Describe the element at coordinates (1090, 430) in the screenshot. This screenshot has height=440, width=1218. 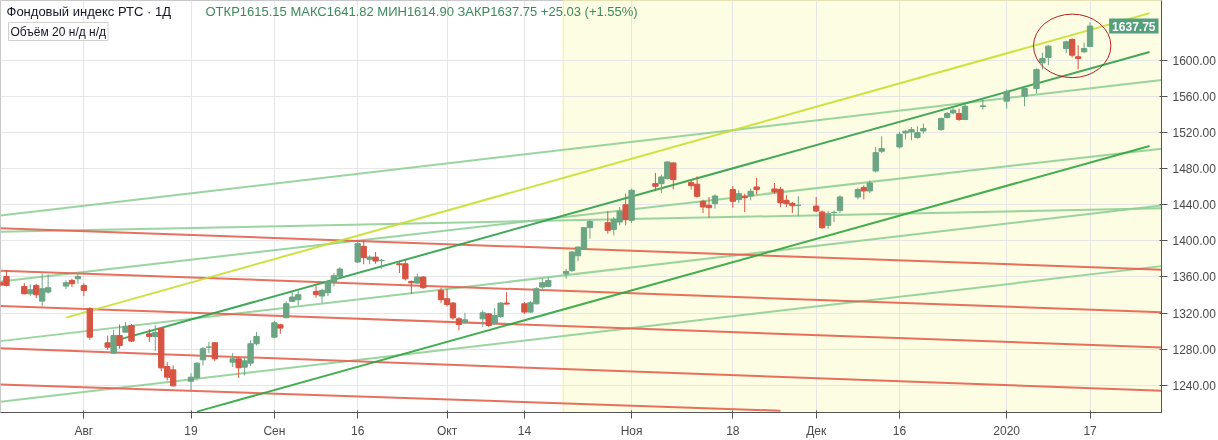
I see `x-tick-label: 17` at that location.